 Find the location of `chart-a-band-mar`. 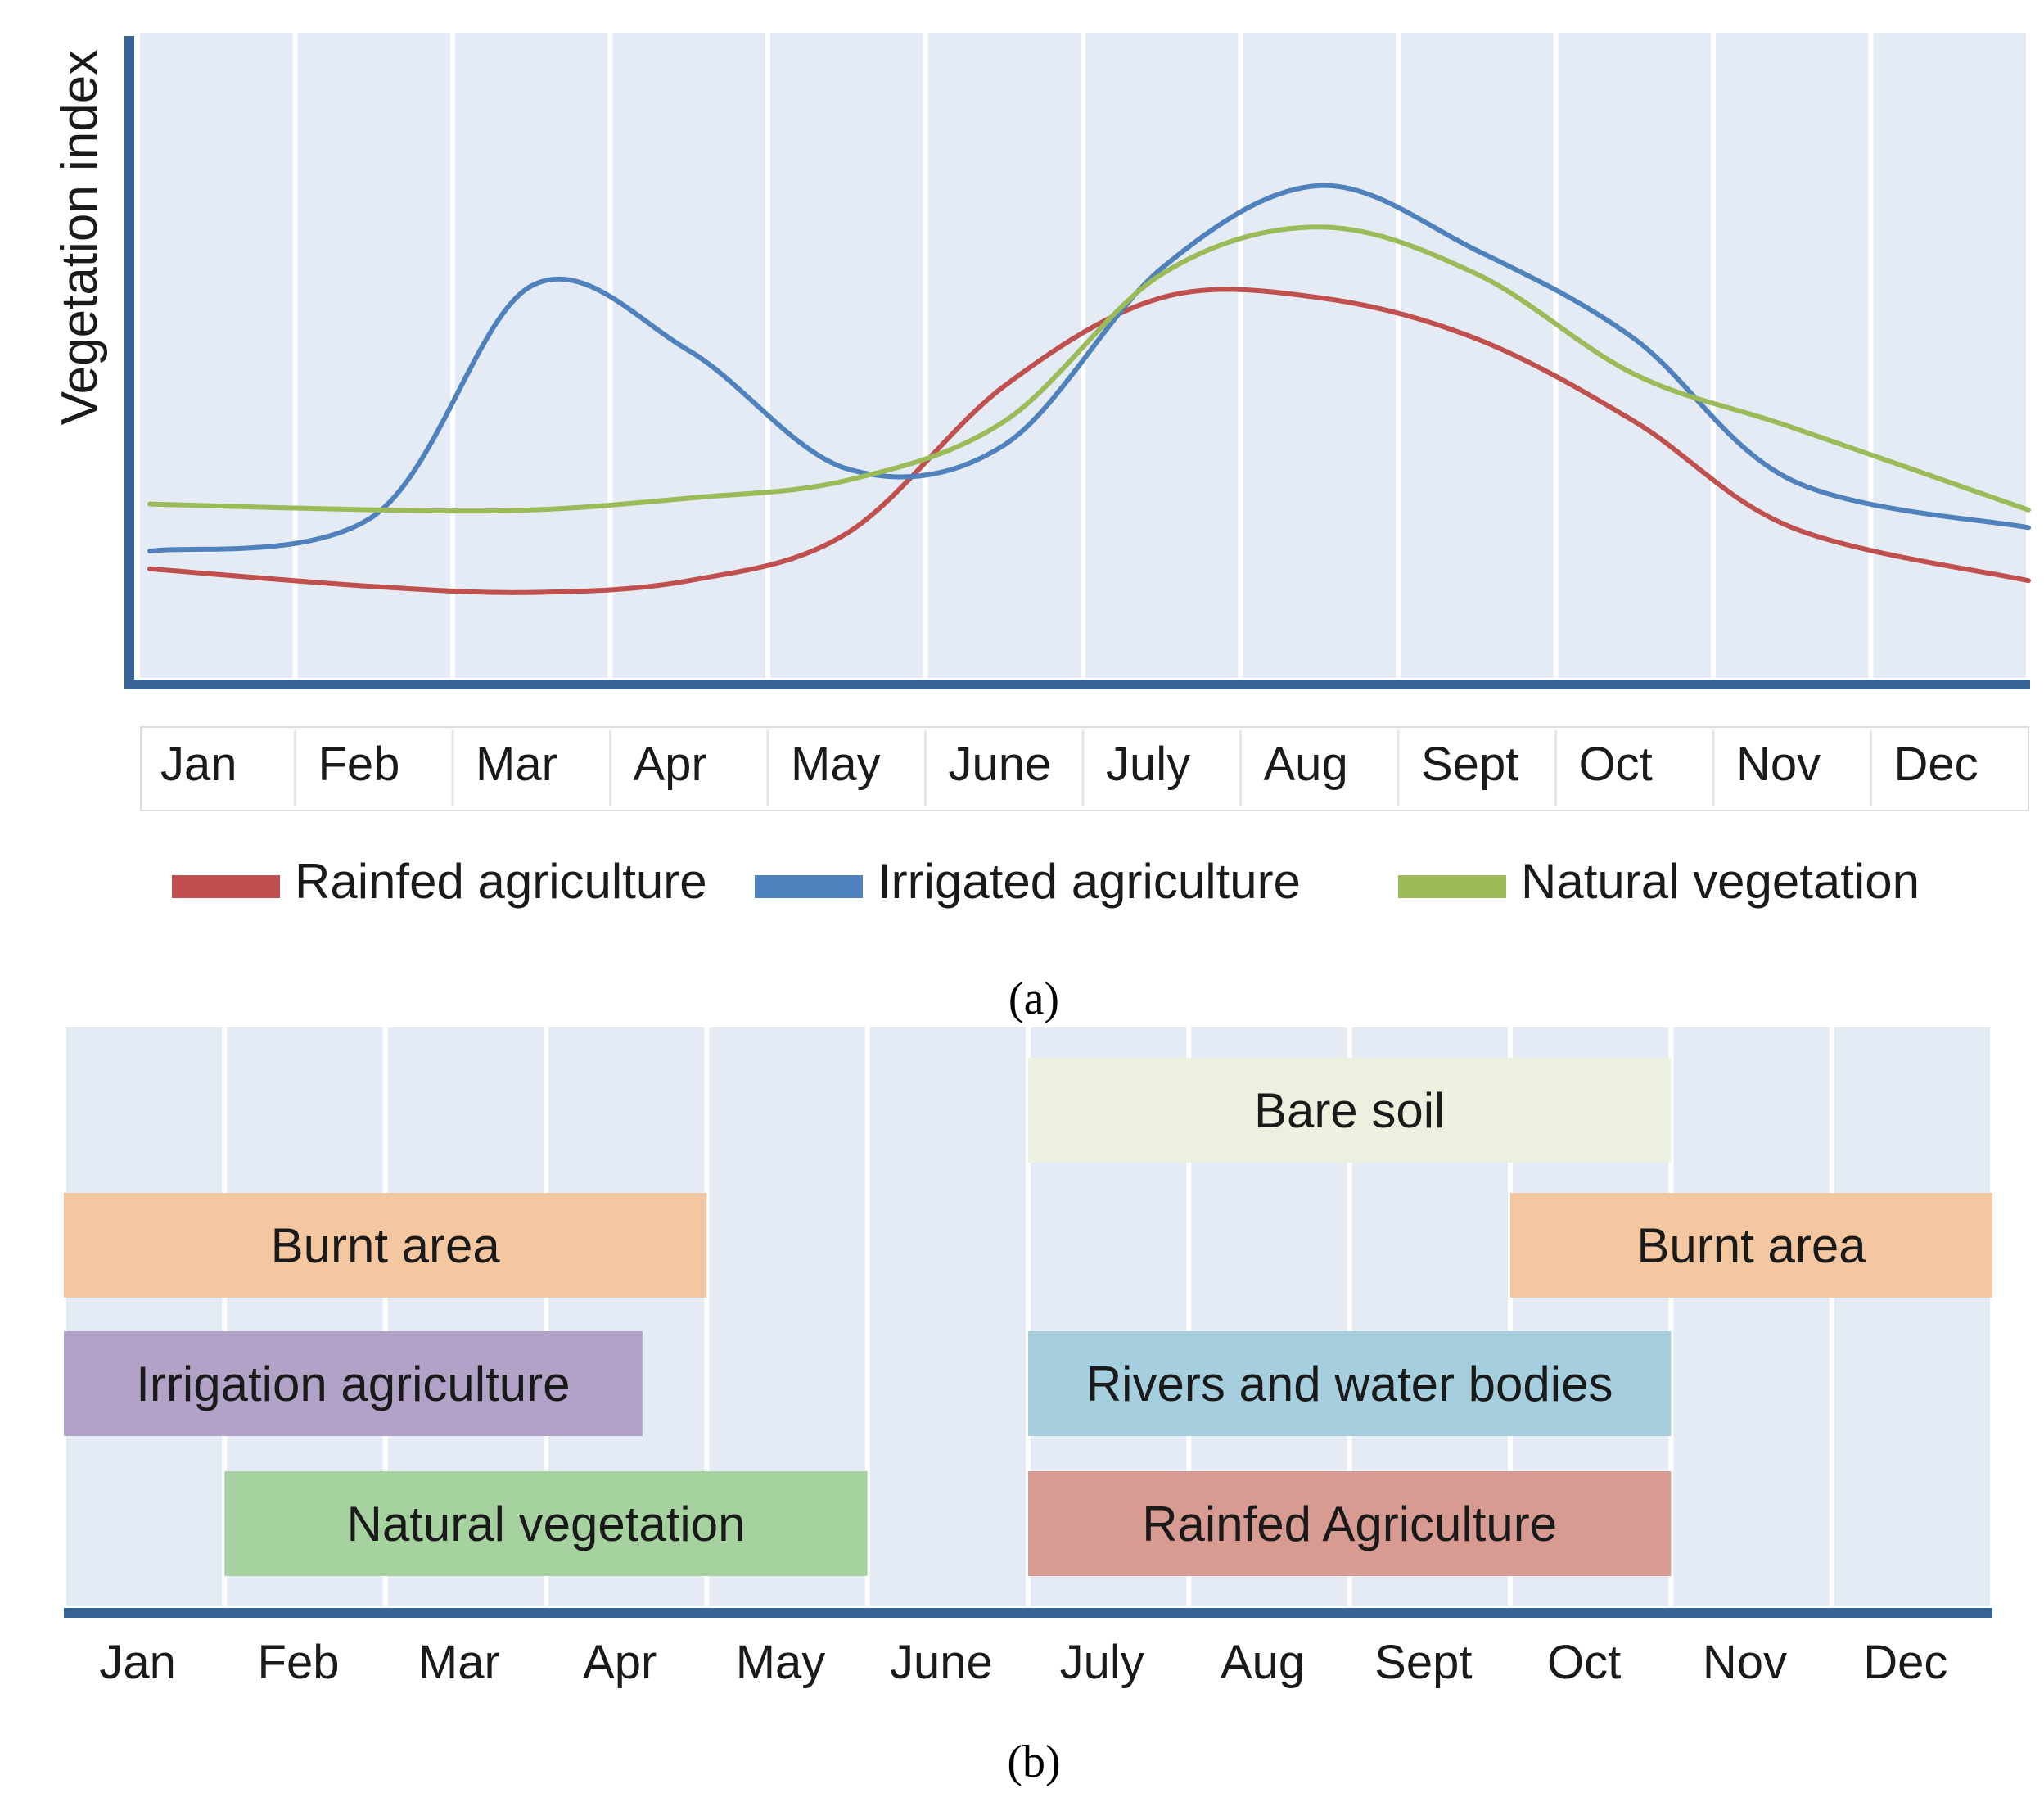

chart-a-band-mar is located at coordinates (531, 355).